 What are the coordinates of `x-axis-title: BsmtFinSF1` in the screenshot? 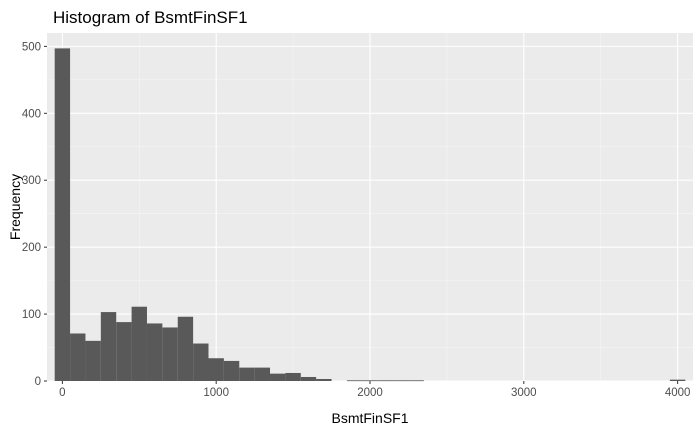 It's located at (369, 418).